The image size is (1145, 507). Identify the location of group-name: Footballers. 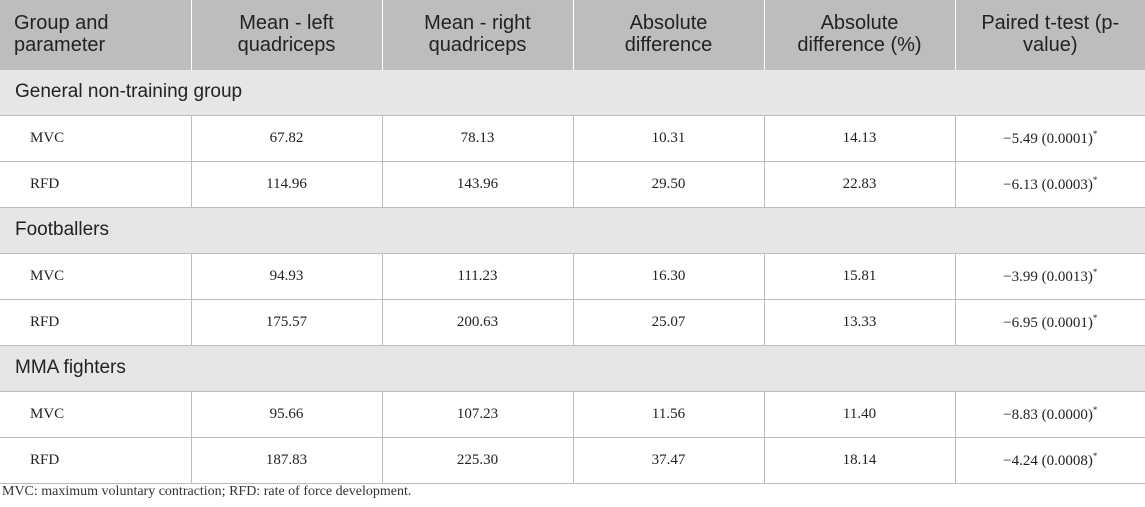
(572, 230).